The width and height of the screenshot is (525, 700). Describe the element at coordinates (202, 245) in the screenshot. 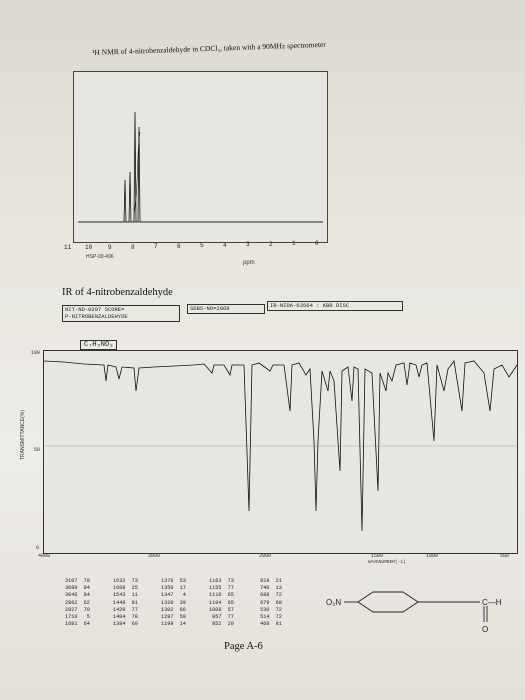

I see `nmr-tick: 5` at that location.